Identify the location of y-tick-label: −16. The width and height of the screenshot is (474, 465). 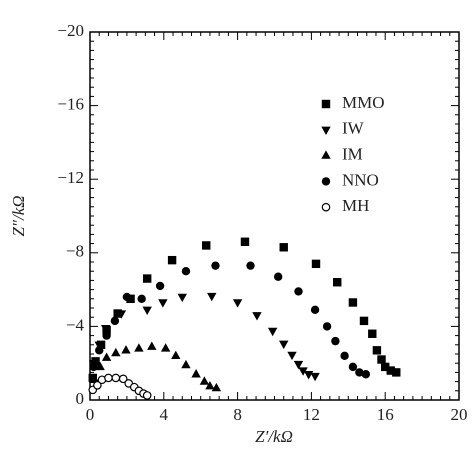
(70, 104).